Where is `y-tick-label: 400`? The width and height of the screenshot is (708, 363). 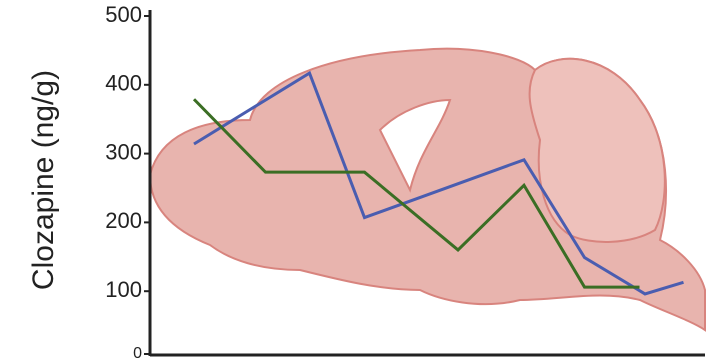
y-tick-label: 400 is located at coordinates (123, 83).